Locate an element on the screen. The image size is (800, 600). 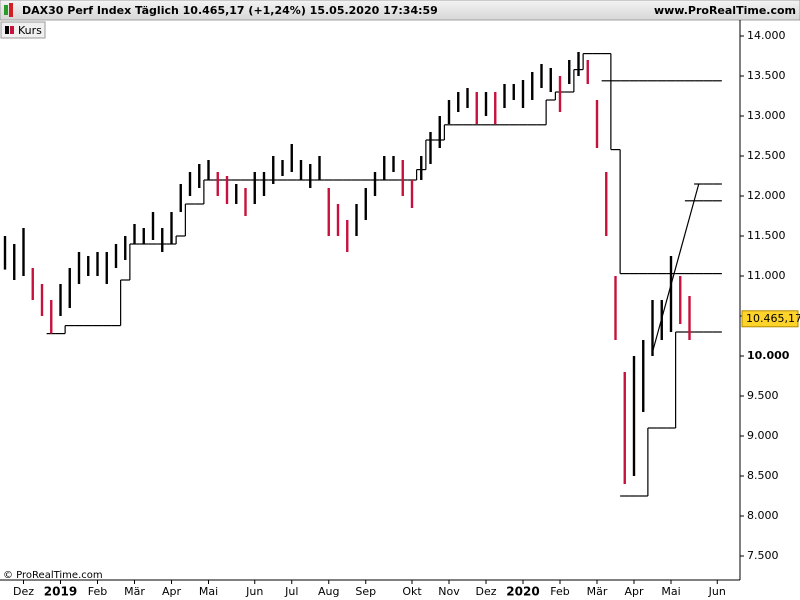
x-tick-label: Okt is located at coordinates (412, 591).